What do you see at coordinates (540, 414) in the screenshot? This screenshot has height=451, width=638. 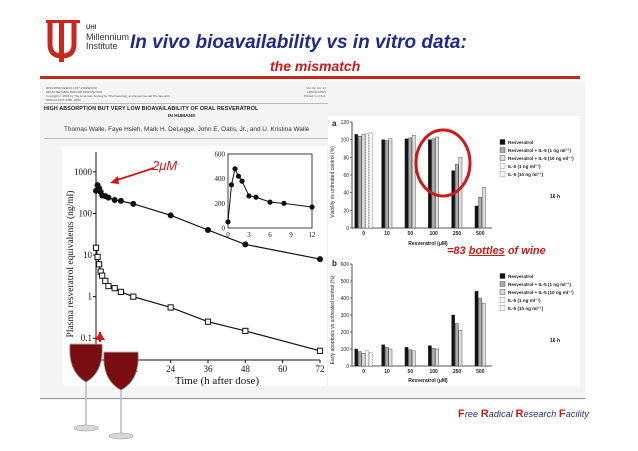 I see `footer-word: esearch` at bounding box center [540, 414].